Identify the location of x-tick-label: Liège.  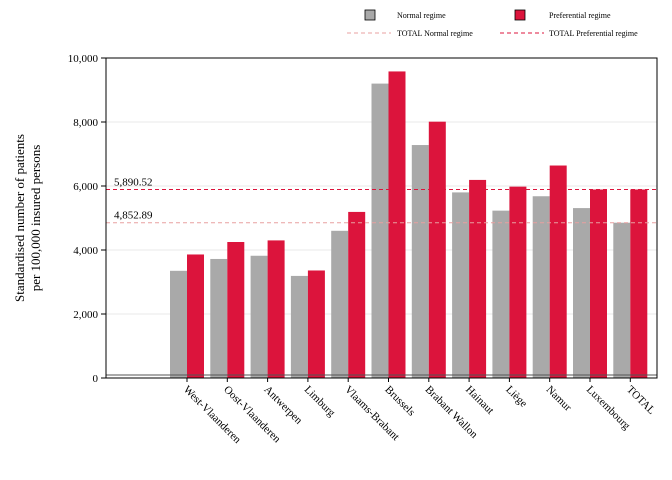
(516, 397).